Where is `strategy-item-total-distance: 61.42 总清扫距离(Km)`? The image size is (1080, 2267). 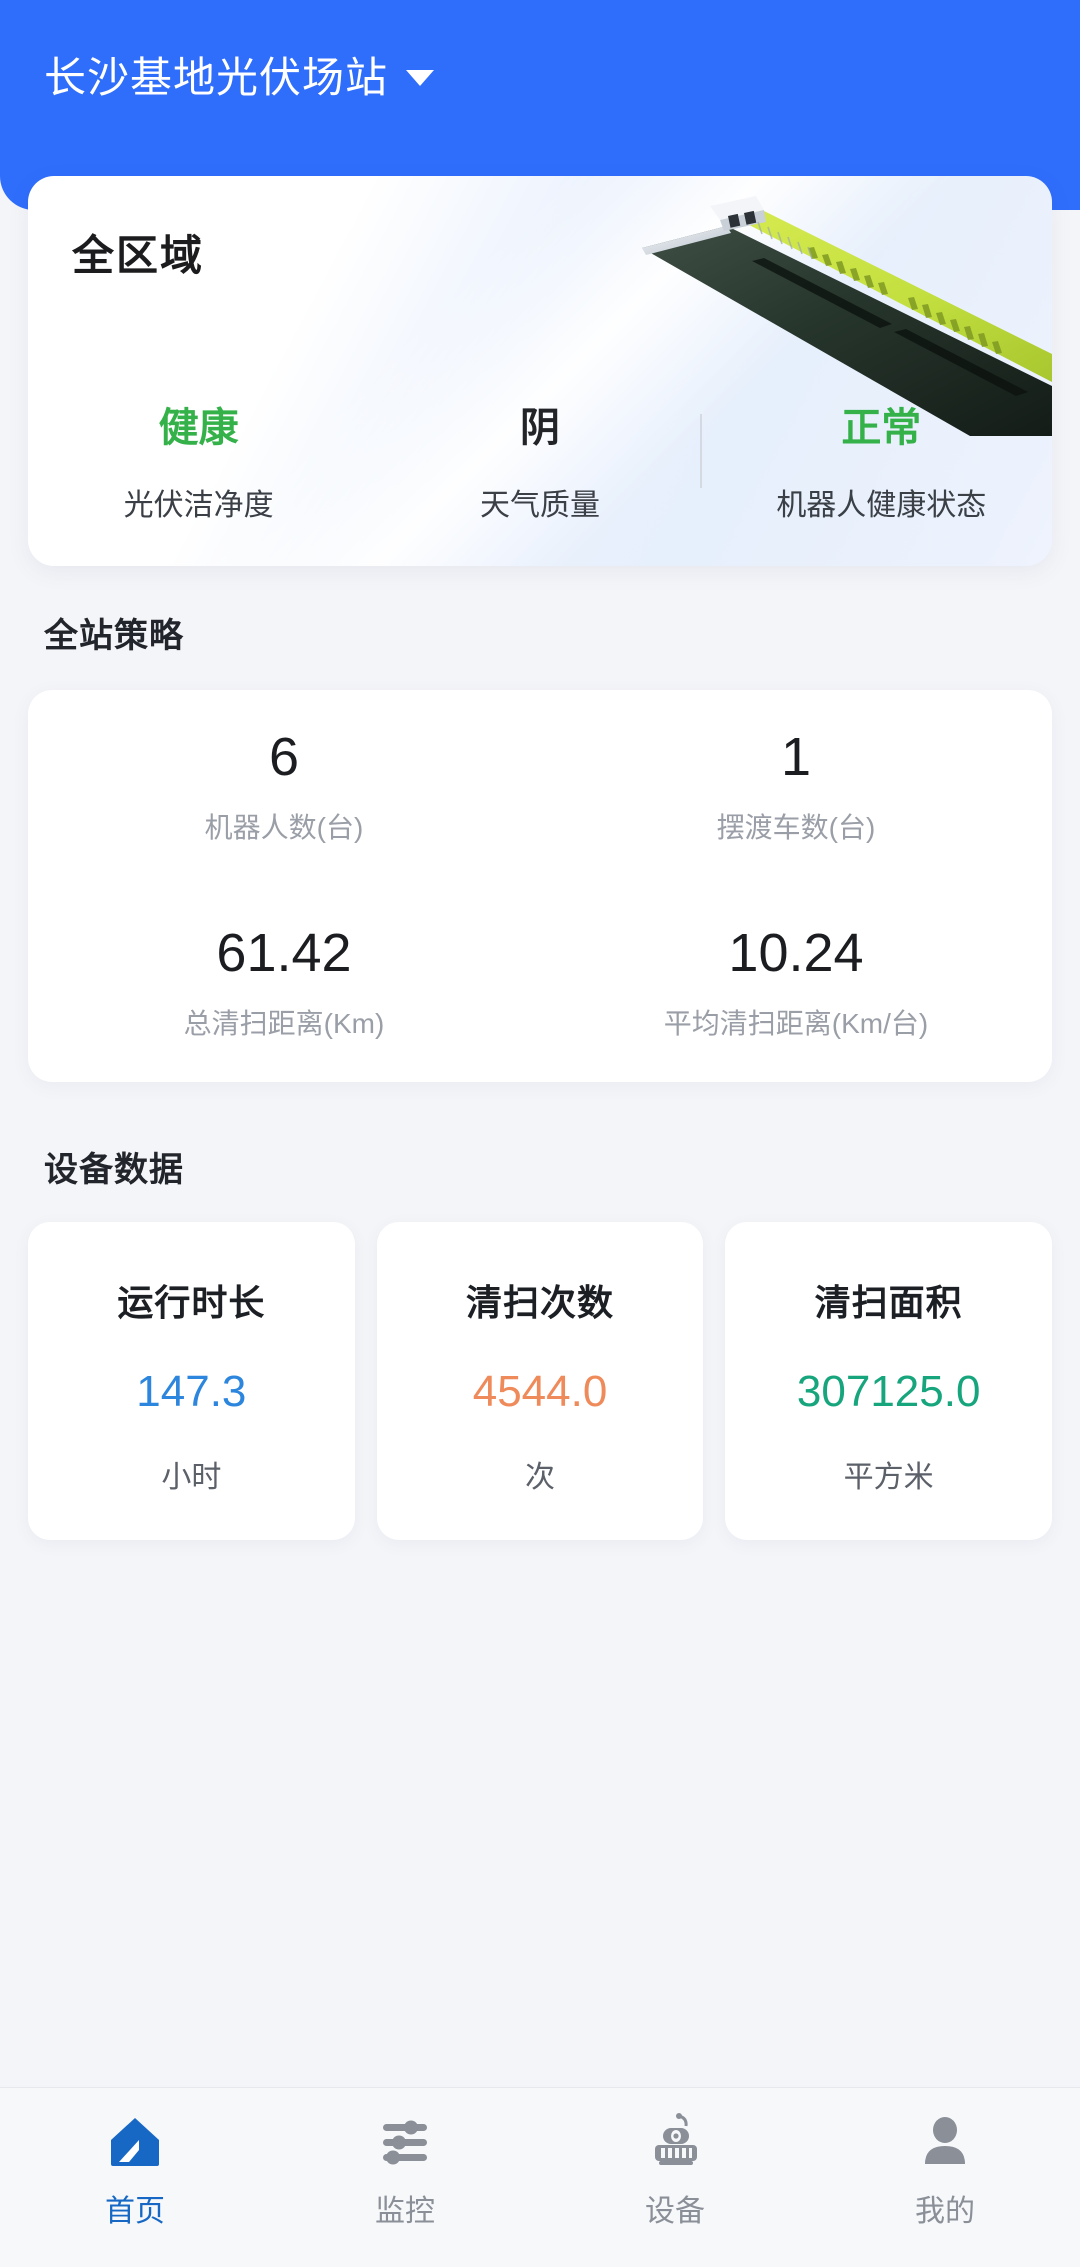
strategy-item-total-distance: 61.42 总清扫距离(Km) is located at coordinates (284, 984).